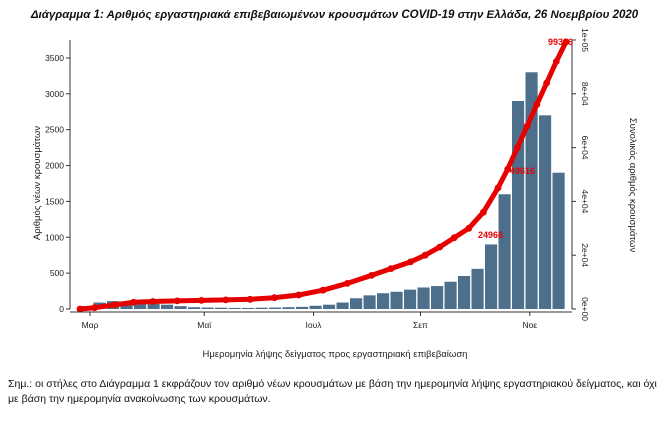 The image size is (669, 434). I want to click on y-left-tick-label-500: 500, so click(57, 273).